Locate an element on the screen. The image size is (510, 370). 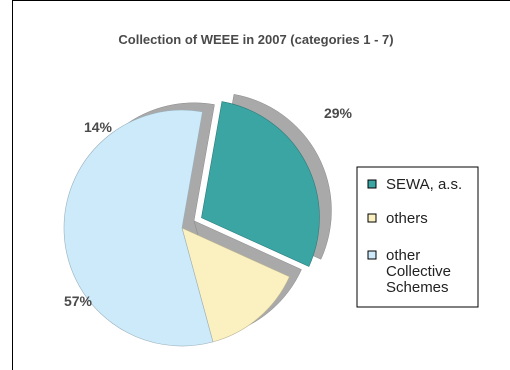
legend-label-sewa-a-s: SEWA, a.s. is located at coordinates (424, 184).